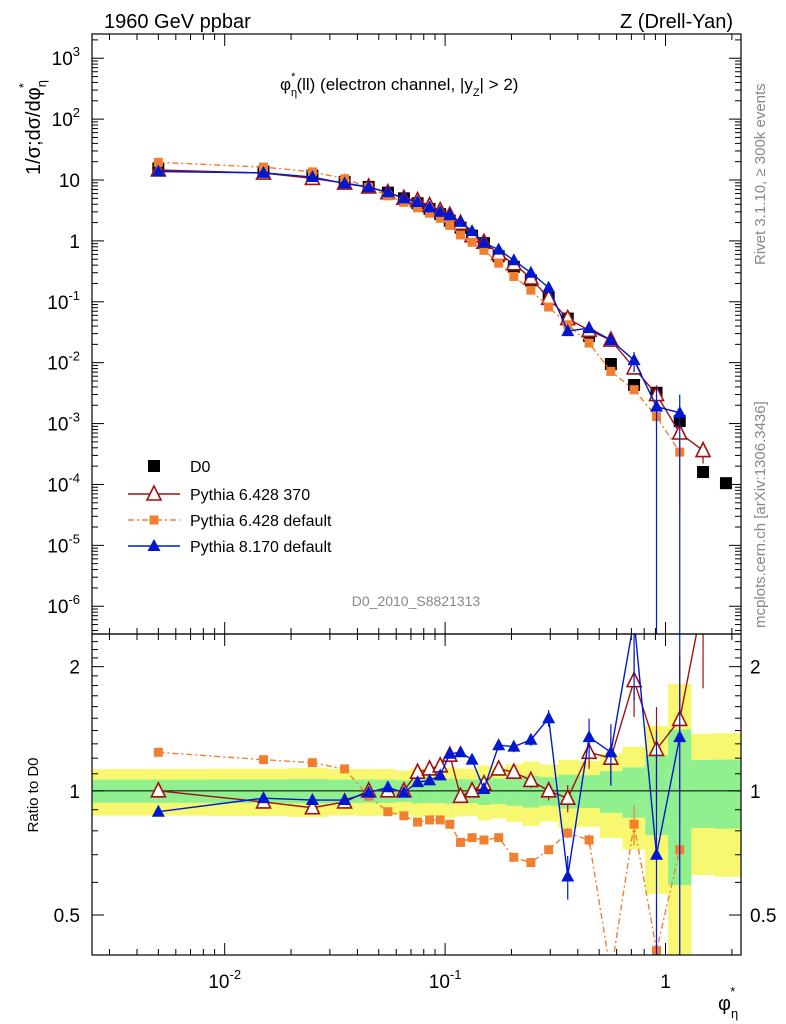 This screenshot has width=786, height=1024. What do you see at coordinates (665, 982) in the screenshot?
I see `x-tick-label: 1` at bounding box center [665, 982].